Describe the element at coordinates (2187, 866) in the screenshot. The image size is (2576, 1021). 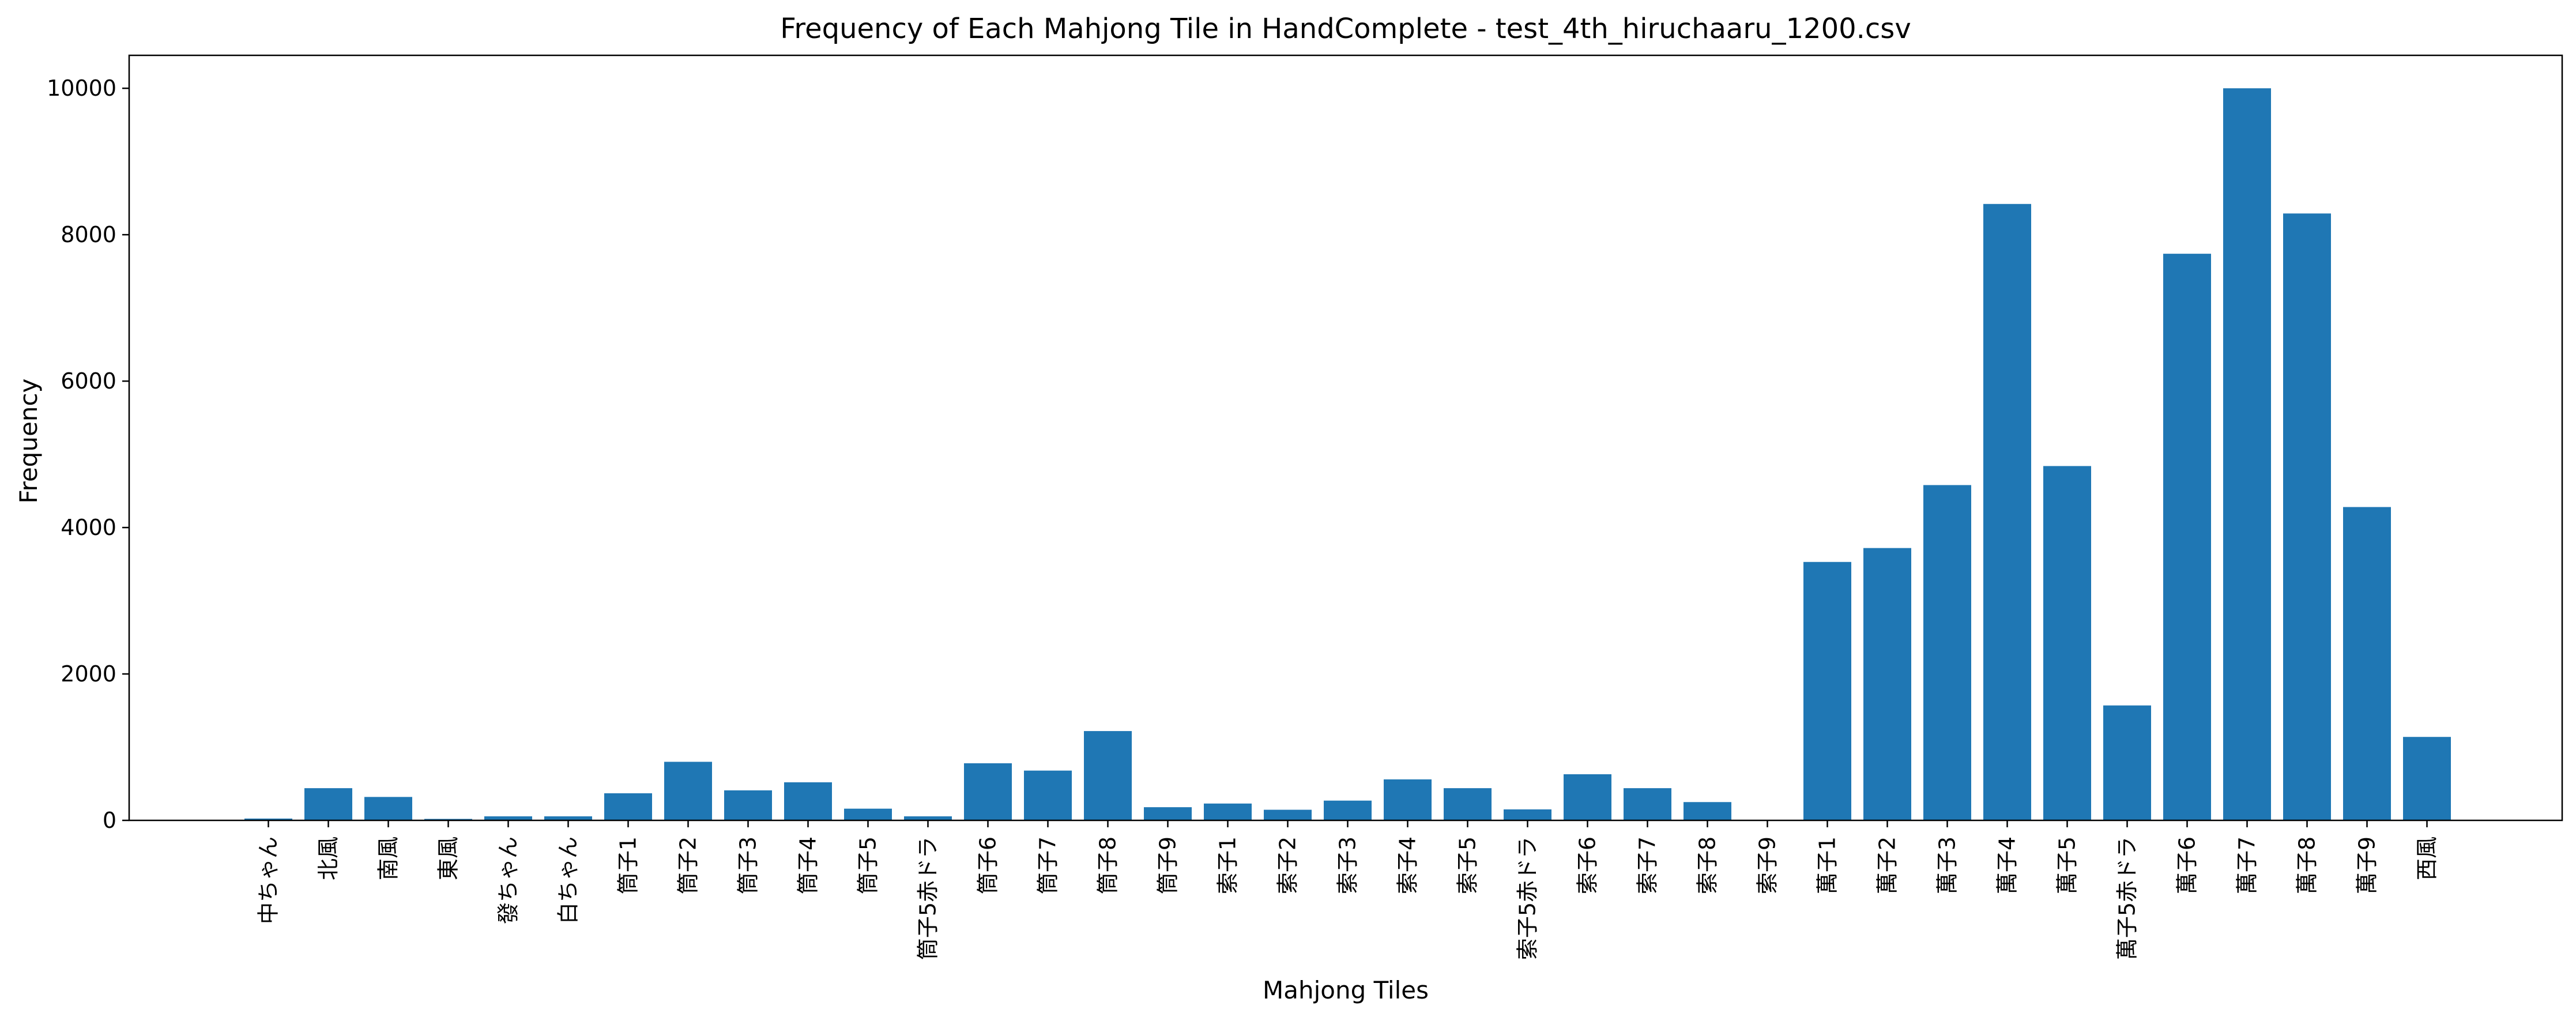
I see `x-tick-label: 萬子6` at that location.